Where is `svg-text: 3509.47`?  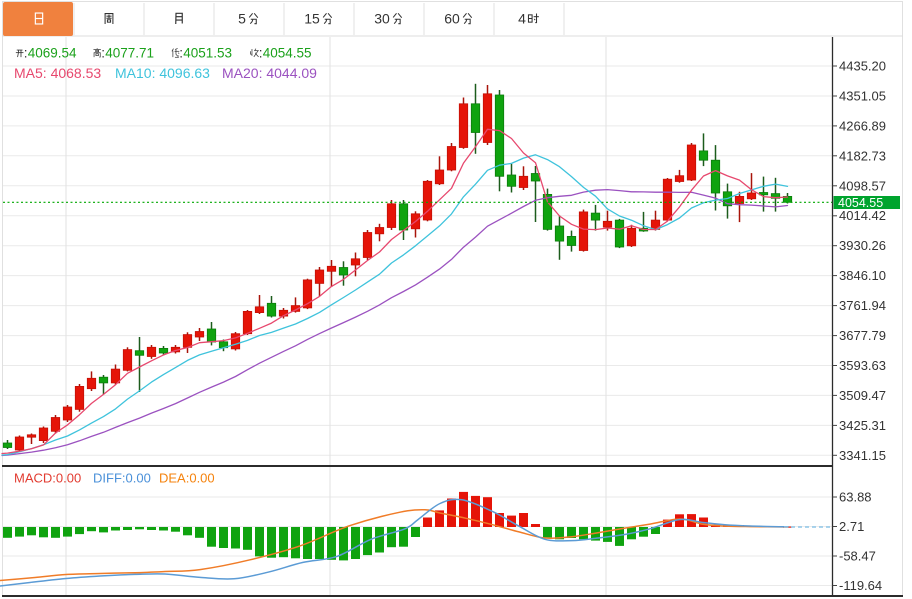
svg-text: 3509.47 is located at coordinates (862, 395).